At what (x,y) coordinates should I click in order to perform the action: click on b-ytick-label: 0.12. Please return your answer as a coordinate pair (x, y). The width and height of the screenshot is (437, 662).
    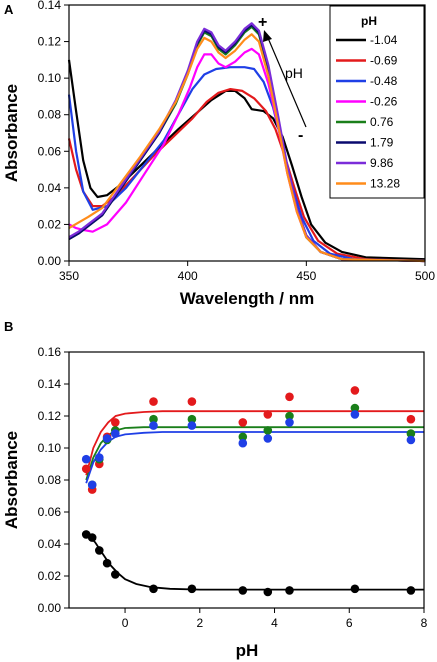
    Looking at the image, I should click on (50, 416).